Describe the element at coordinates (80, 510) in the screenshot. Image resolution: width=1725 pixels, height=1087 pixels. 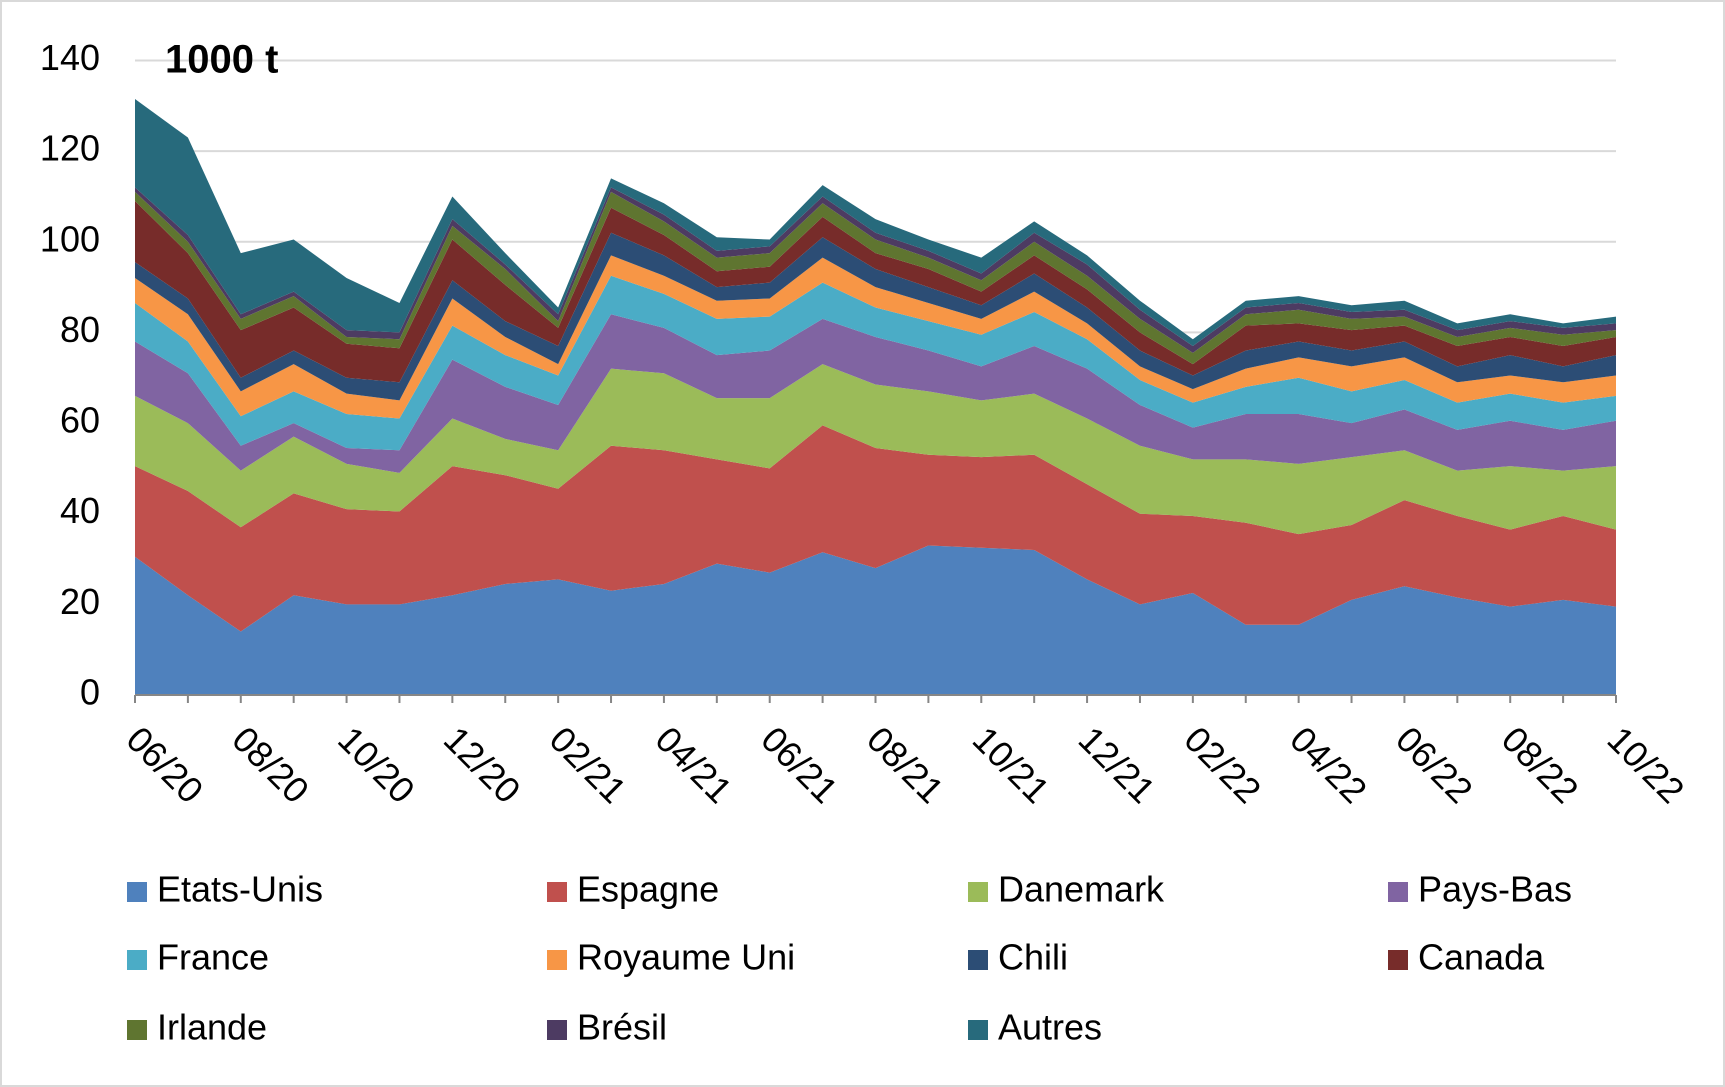
I see `y-tick-label: 40` at that location.